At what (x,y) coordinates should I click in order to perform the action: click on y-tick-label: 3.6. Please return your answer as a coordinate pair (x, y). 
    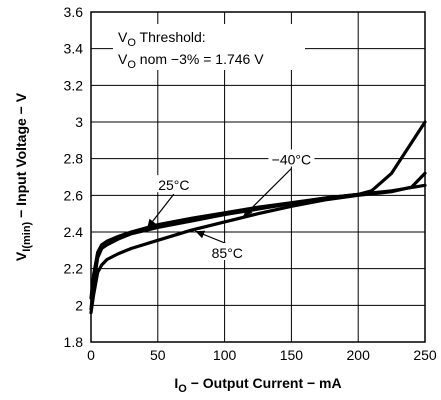
    Looking at the image, I should click on (74, 12).